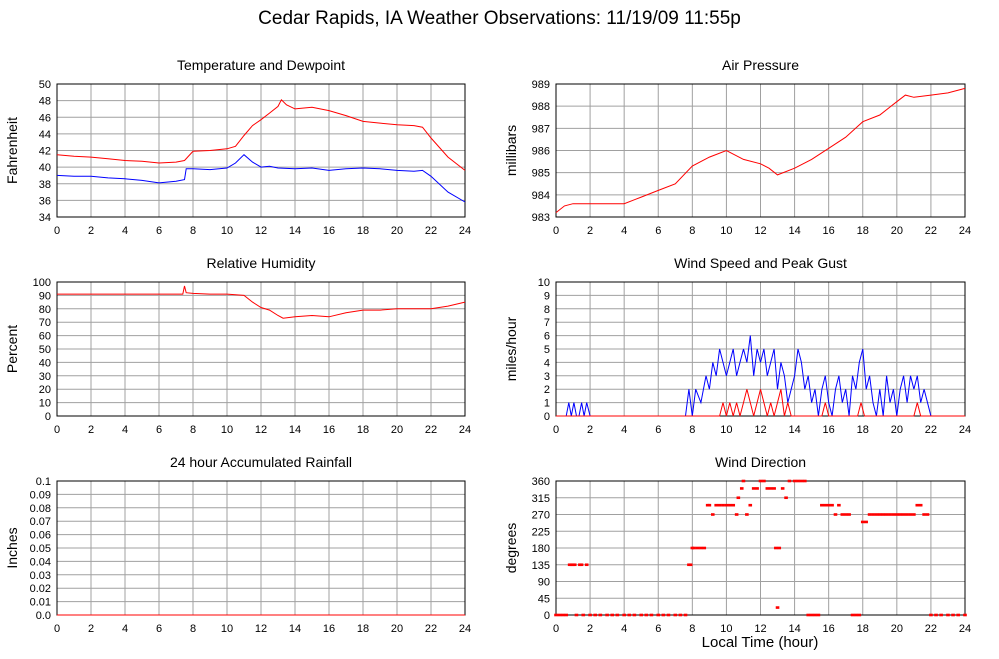 This screenshot has width=999, height=659. Describe the element at coordinates (261, 629) in the screenshot. I see `rain-xtick-label: 12` at that location.